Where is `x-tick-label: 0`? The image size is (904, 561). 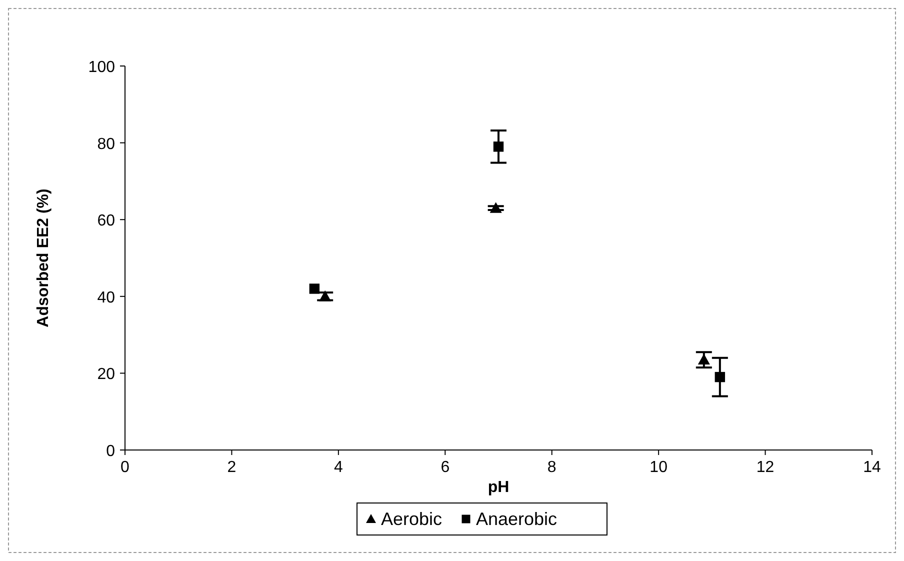
x-tick-label: 0 is located at coordinates (125, 467).